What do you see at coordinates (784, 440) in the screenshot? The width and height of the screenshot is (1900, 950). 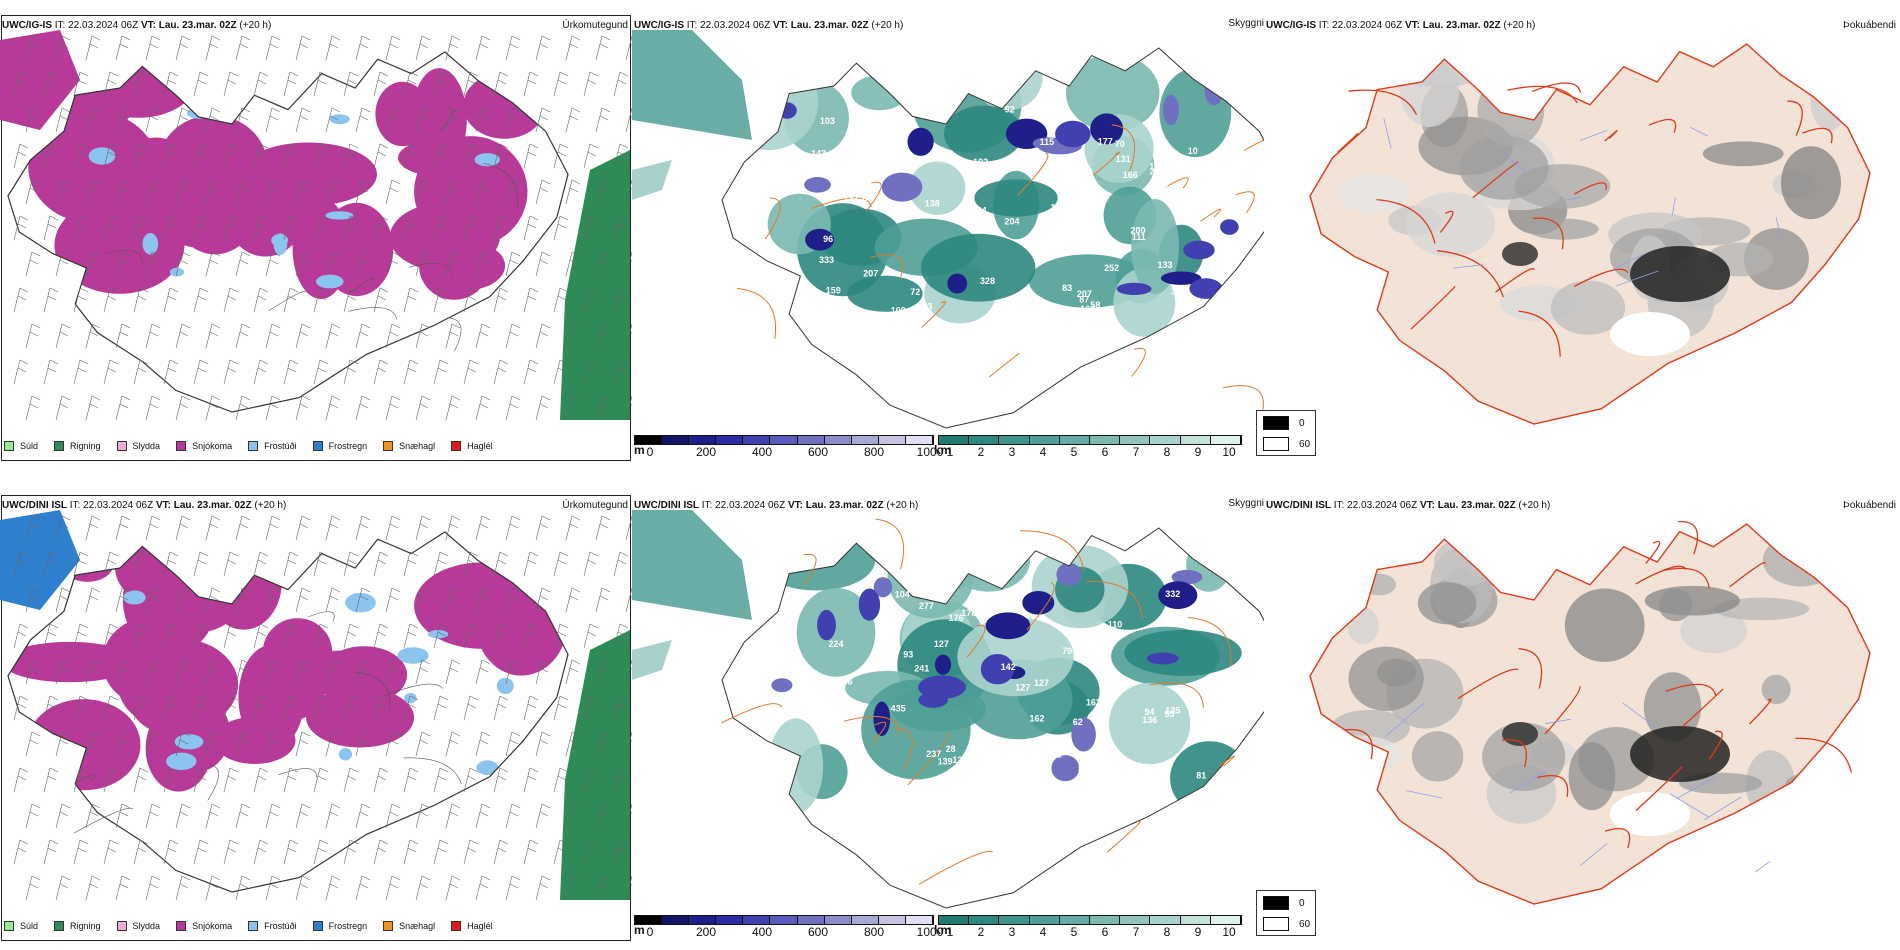 I see `elevation-colorbar` at bounding box center [784, 440].